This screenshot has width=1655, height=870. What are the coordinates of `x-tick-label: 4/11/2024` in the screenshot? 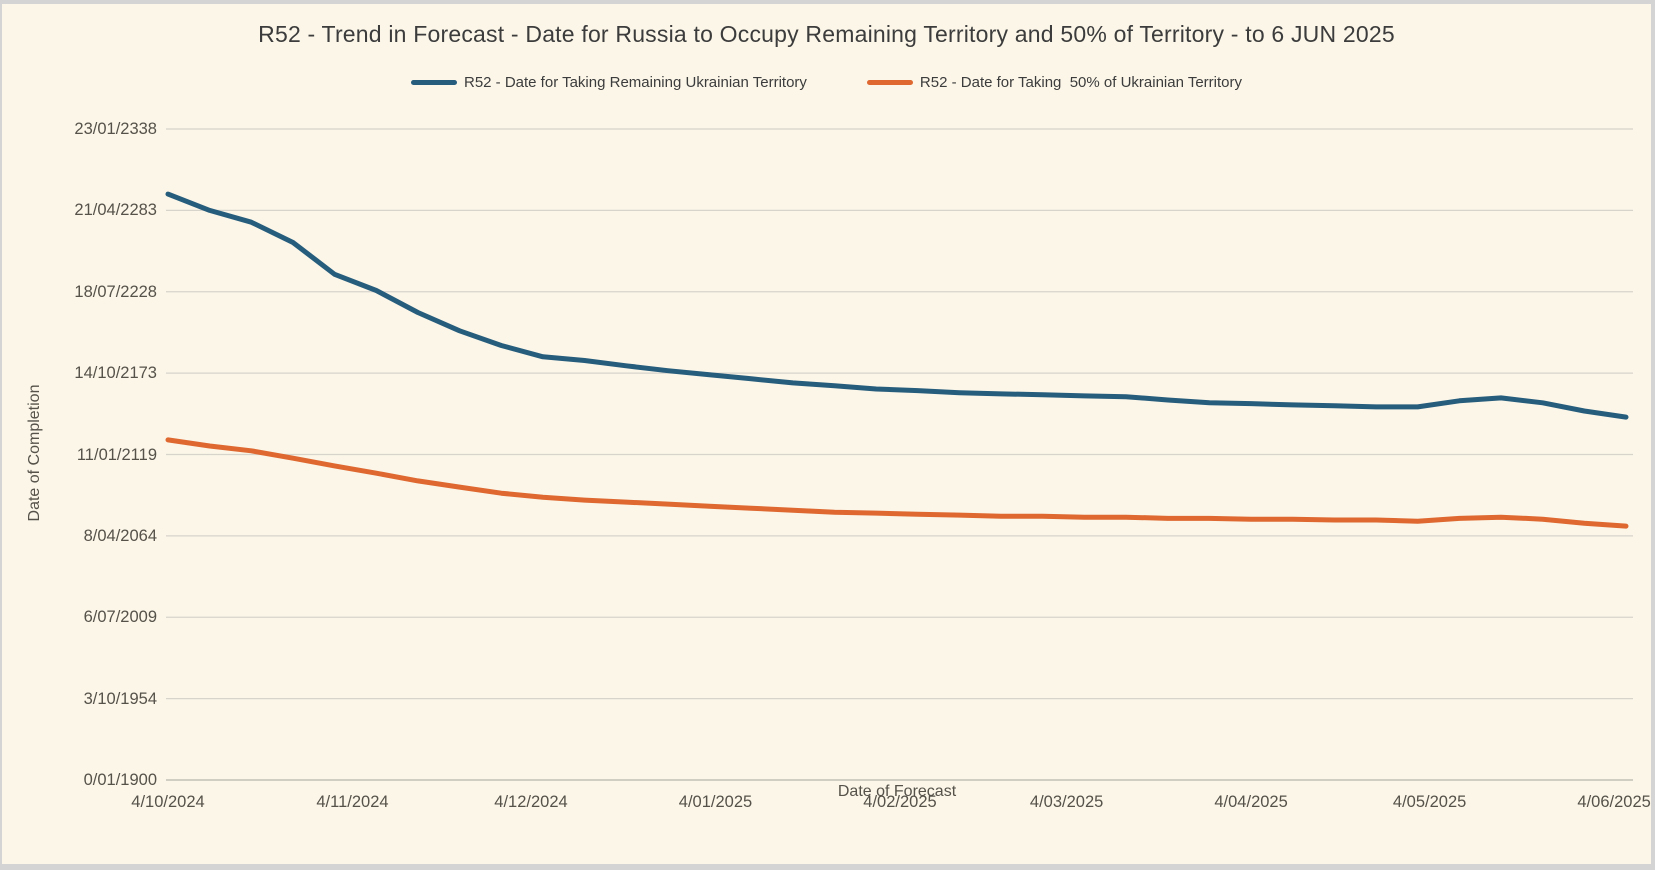 It's located at (352, 802).